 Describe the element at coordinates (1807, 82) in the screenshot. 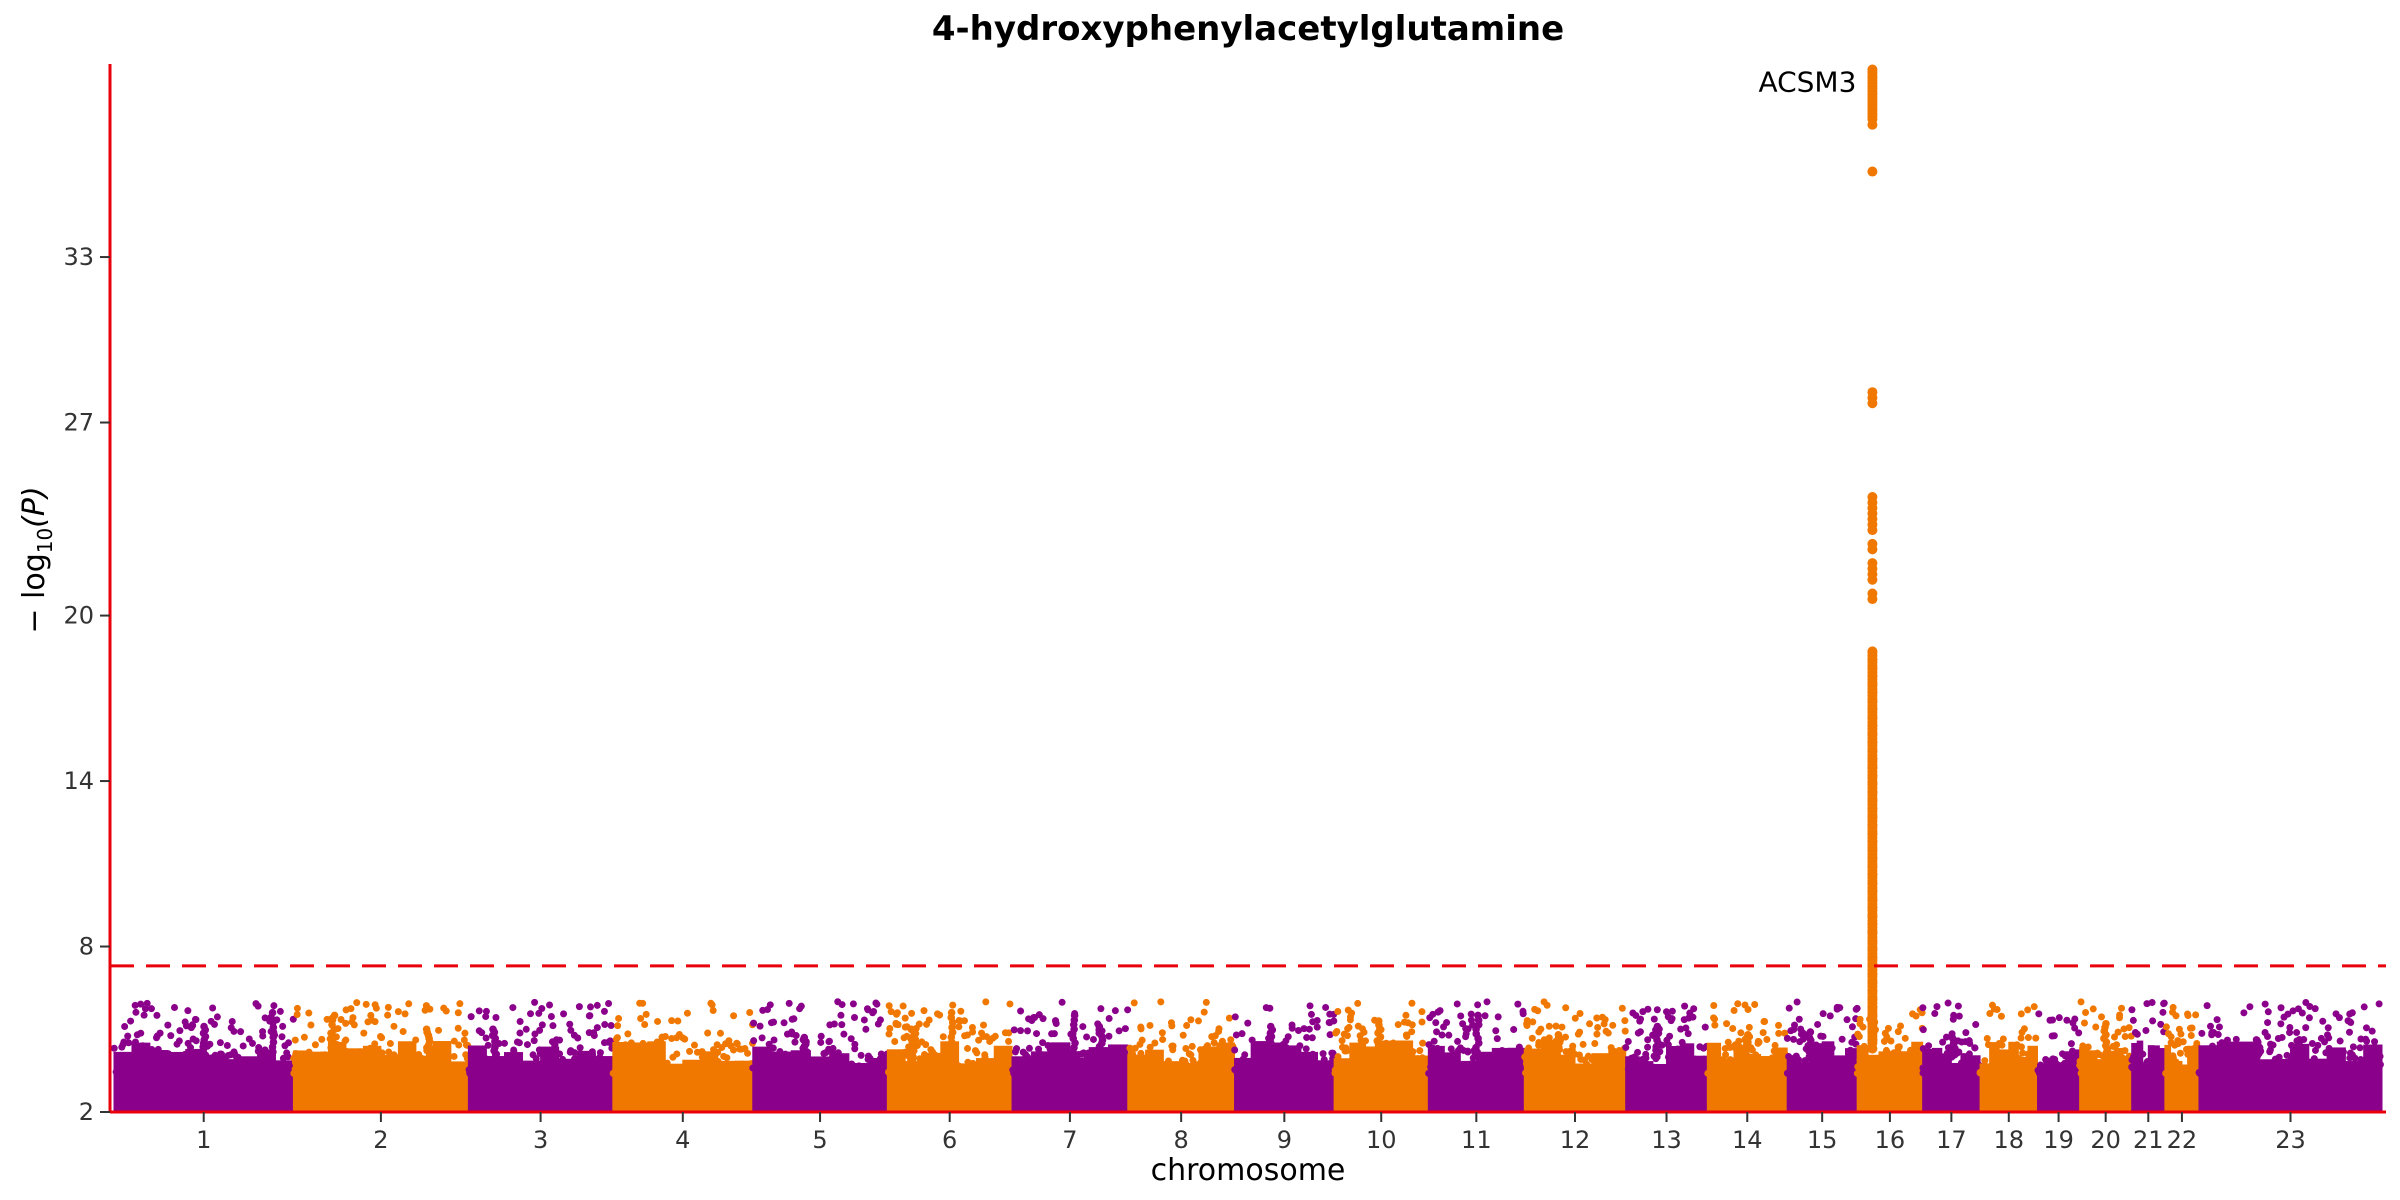

I see `gene-annotation-label: ACSM3` at that location.